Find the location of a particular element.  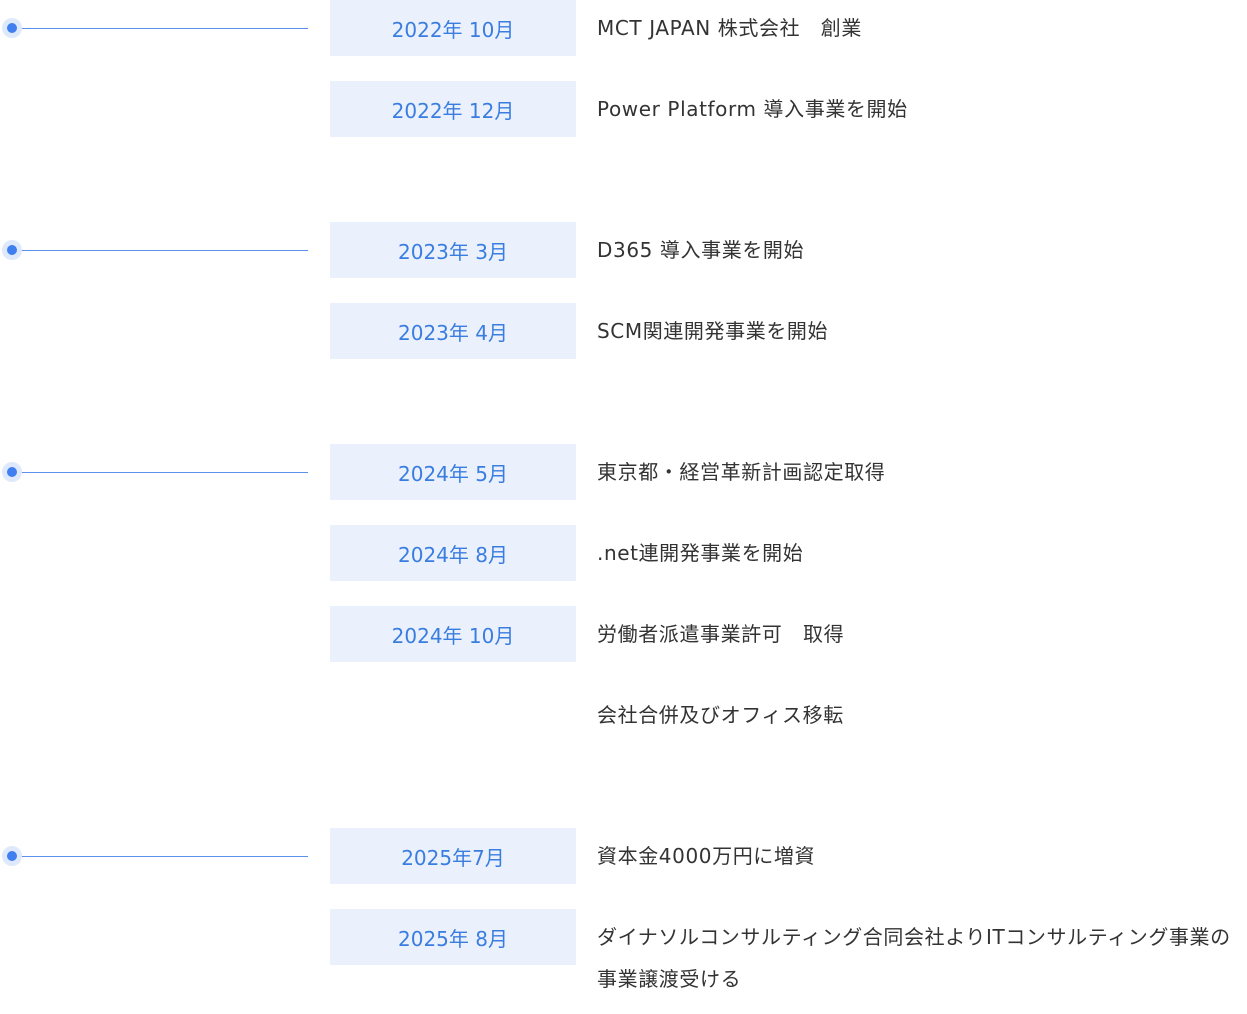

event-text: MCT JAPAN 株式会社 創業 is located at coordinates (730, 28).